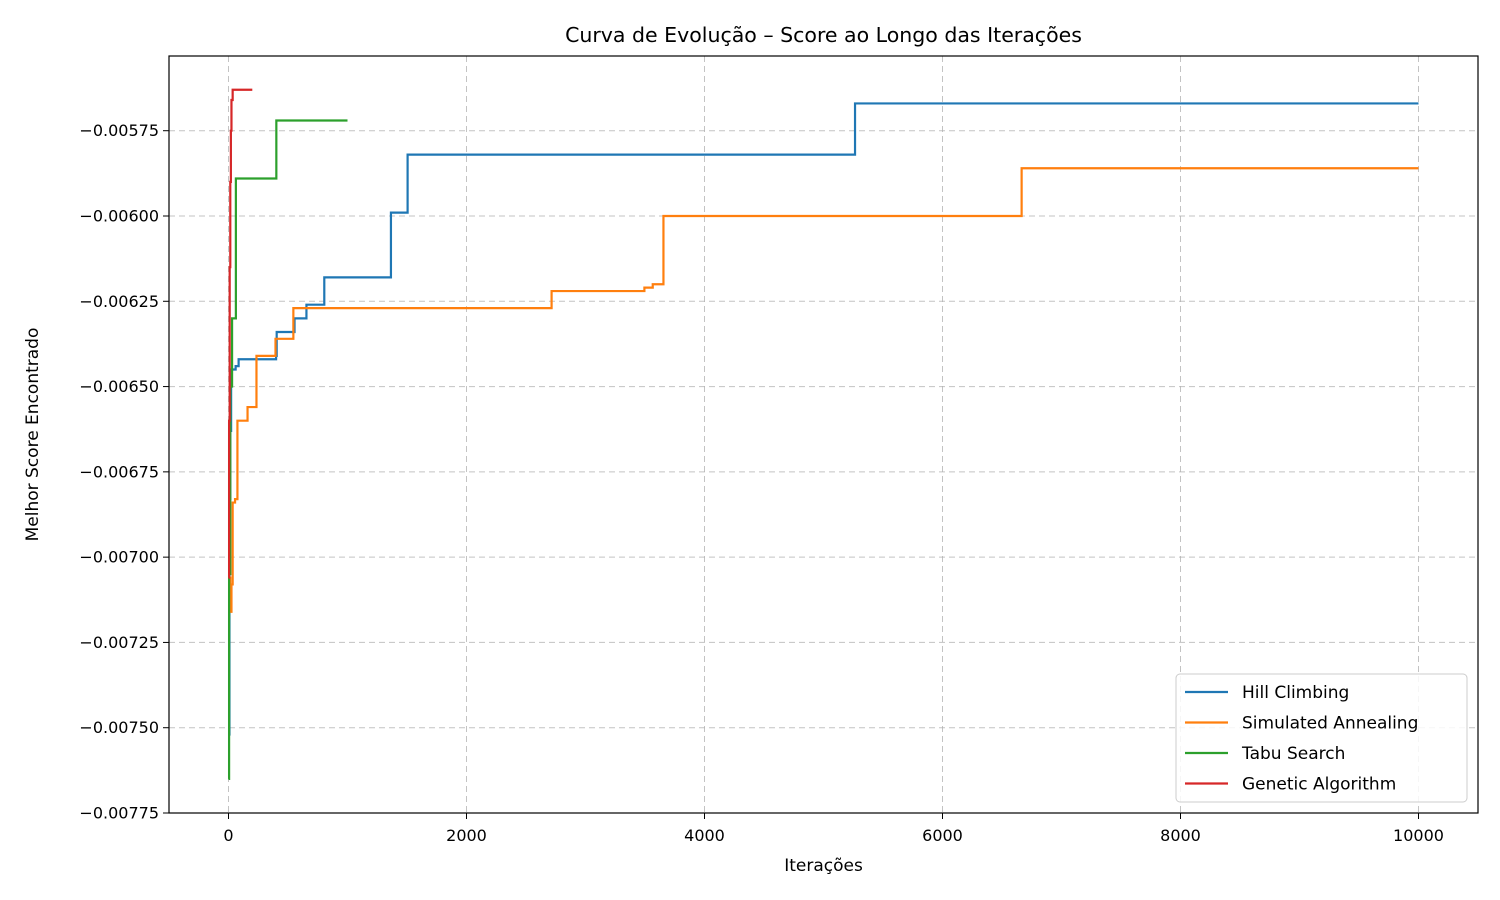 Image resolution: width=1500 pixels, height=900 pixels. Describe the element at coordinates (1295, 693) in the screenshot. I see `legend-label-hill-climbing: Hill Climbing` at that location.